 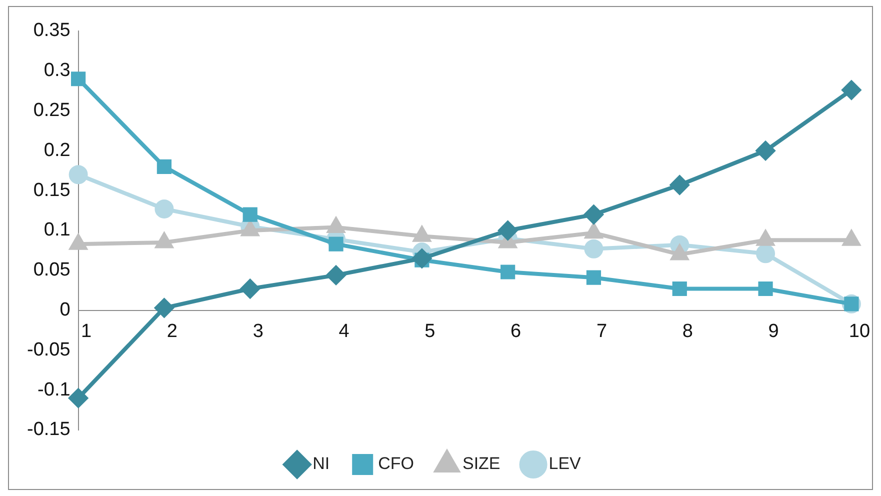 What do you see at coordinates (859, 331) in the screenshot?
I see `x-tick-label: 10` at bounding box center [859, 331].